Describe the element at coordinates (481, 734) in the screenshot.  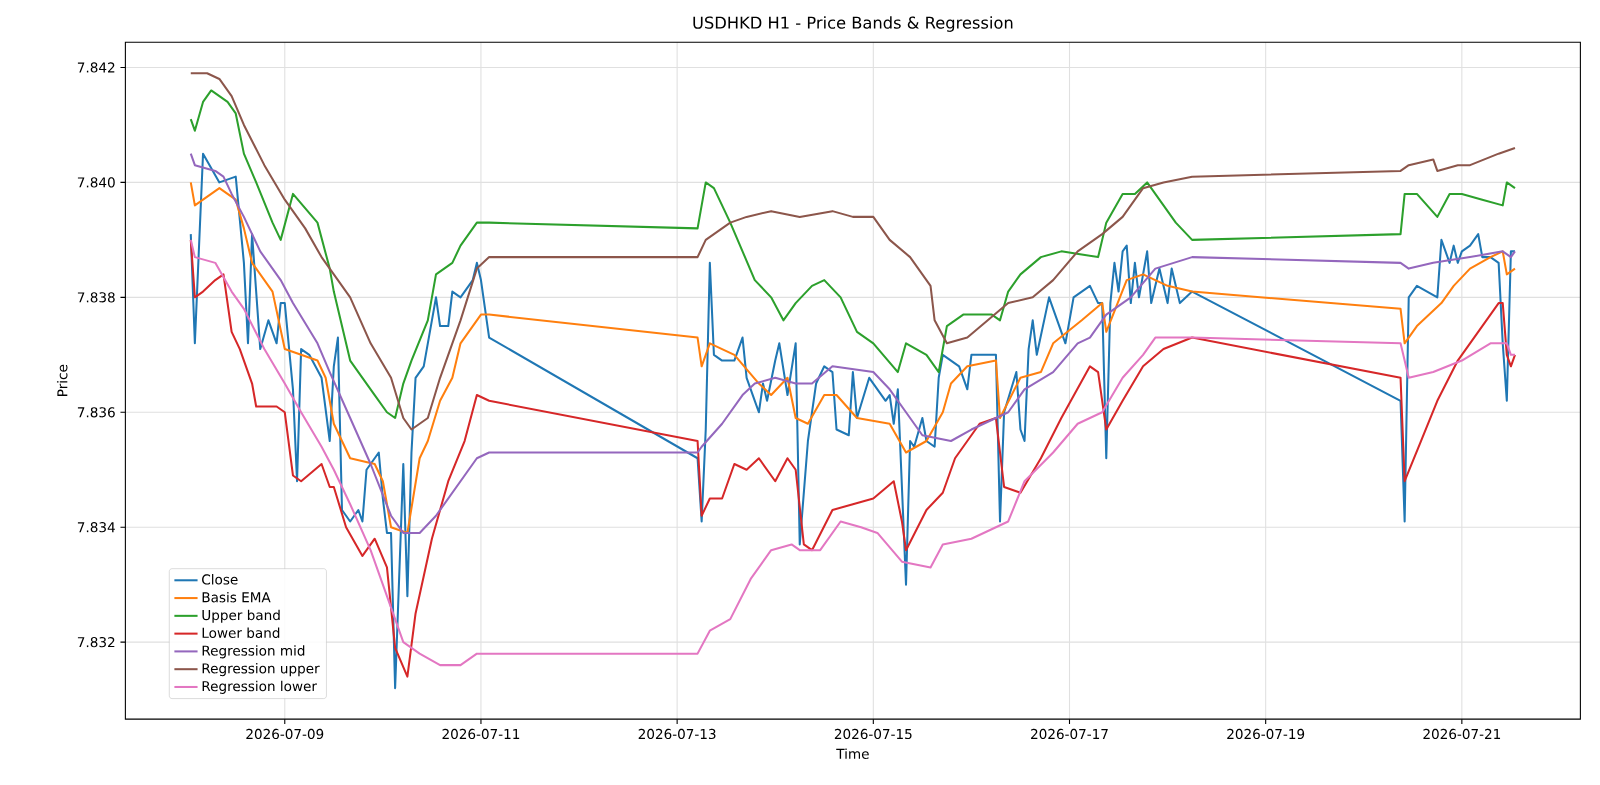
I see `x-tick-label: 2026-07-11` at that location.